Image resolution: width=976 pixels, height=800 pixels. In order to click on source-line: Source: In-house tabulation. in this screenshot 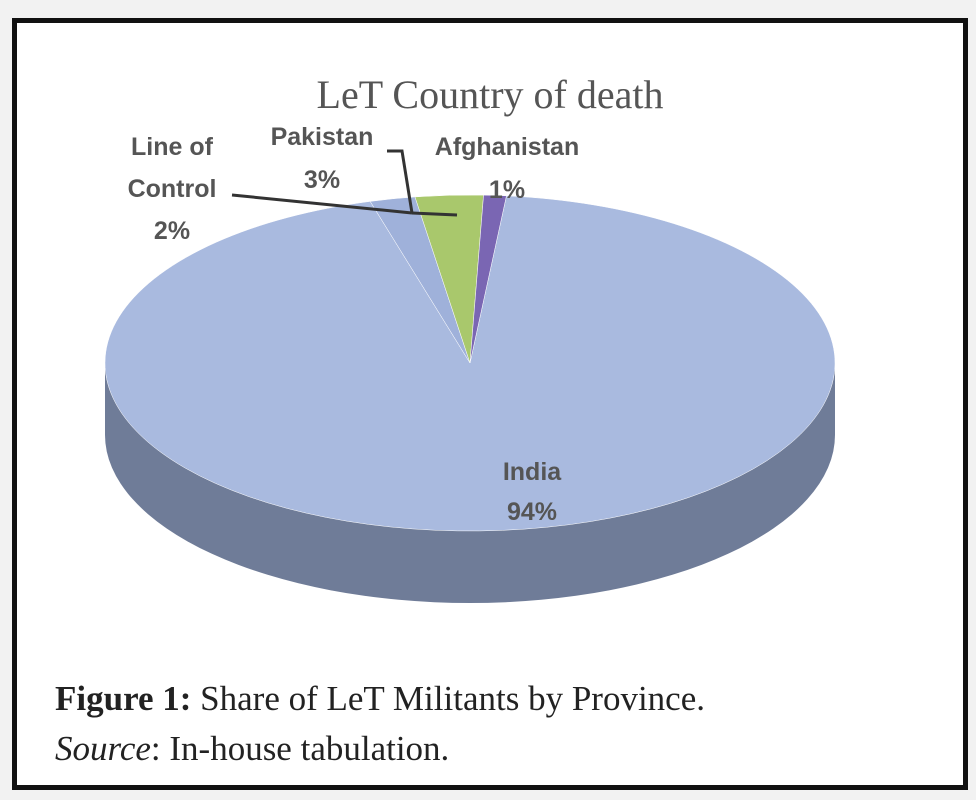, I will do `click(252, 749)`.